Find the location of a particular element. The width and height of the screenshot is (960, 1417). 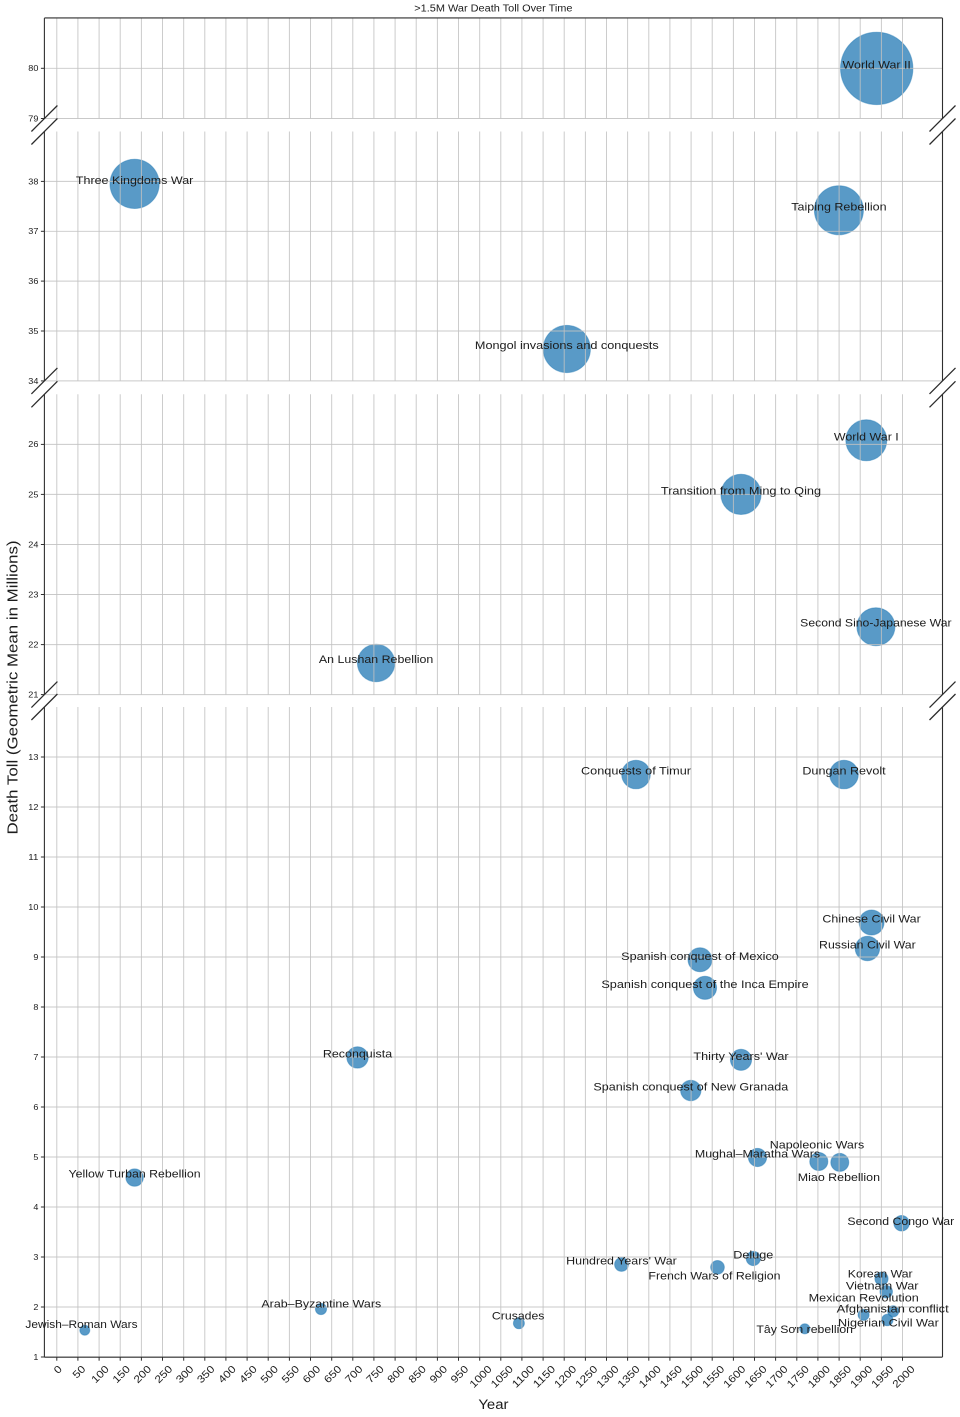

svg-text:Death Toll (Geometric Mean in: Death Toll (Geometric Mean in Millions) is located at coordinates (13, 687).